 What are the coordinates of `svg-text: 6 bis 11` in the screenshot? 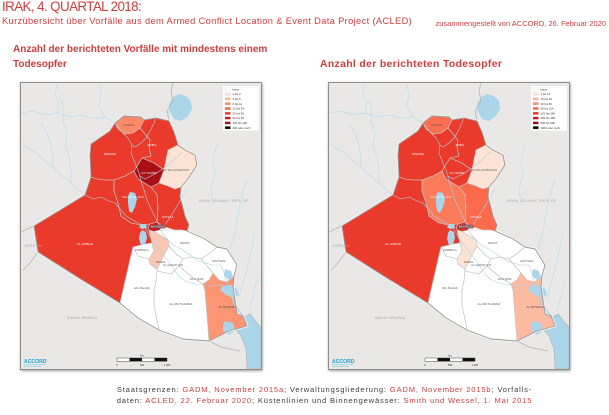 It's located at (238, 104).